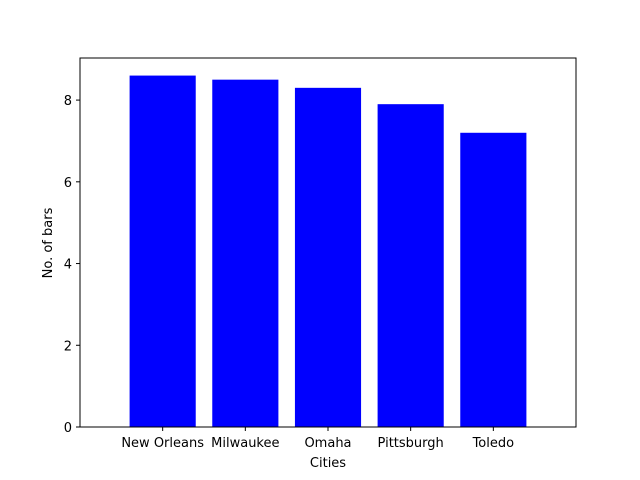 This screenshot has height=480, width=640. Describe the element at coordinates (327, 443) in the screenshot. I see `x-tick-label: Omaha` at that location.